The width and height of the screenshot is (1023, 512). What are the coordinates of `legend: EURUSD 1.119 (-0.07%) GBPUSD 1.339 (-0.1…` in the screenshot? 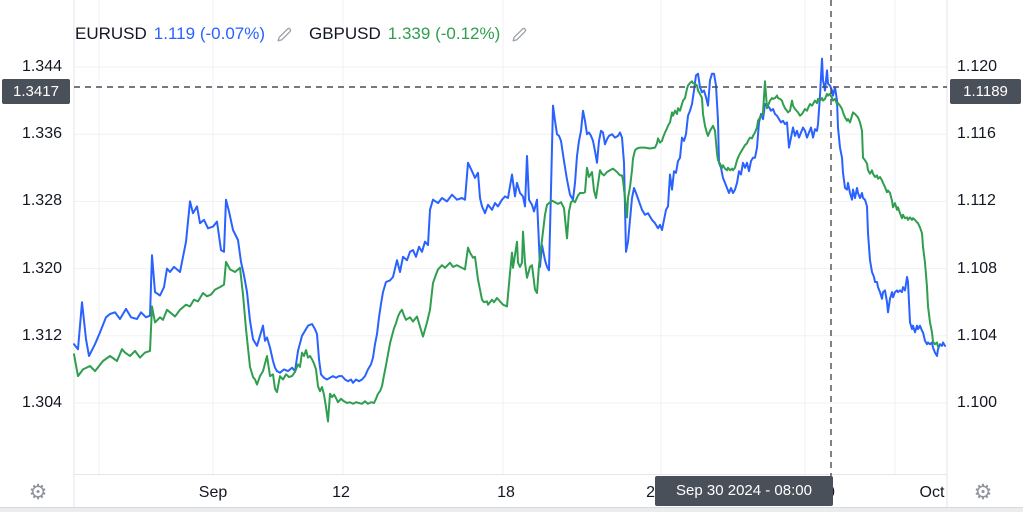 It's located at (309, 34).